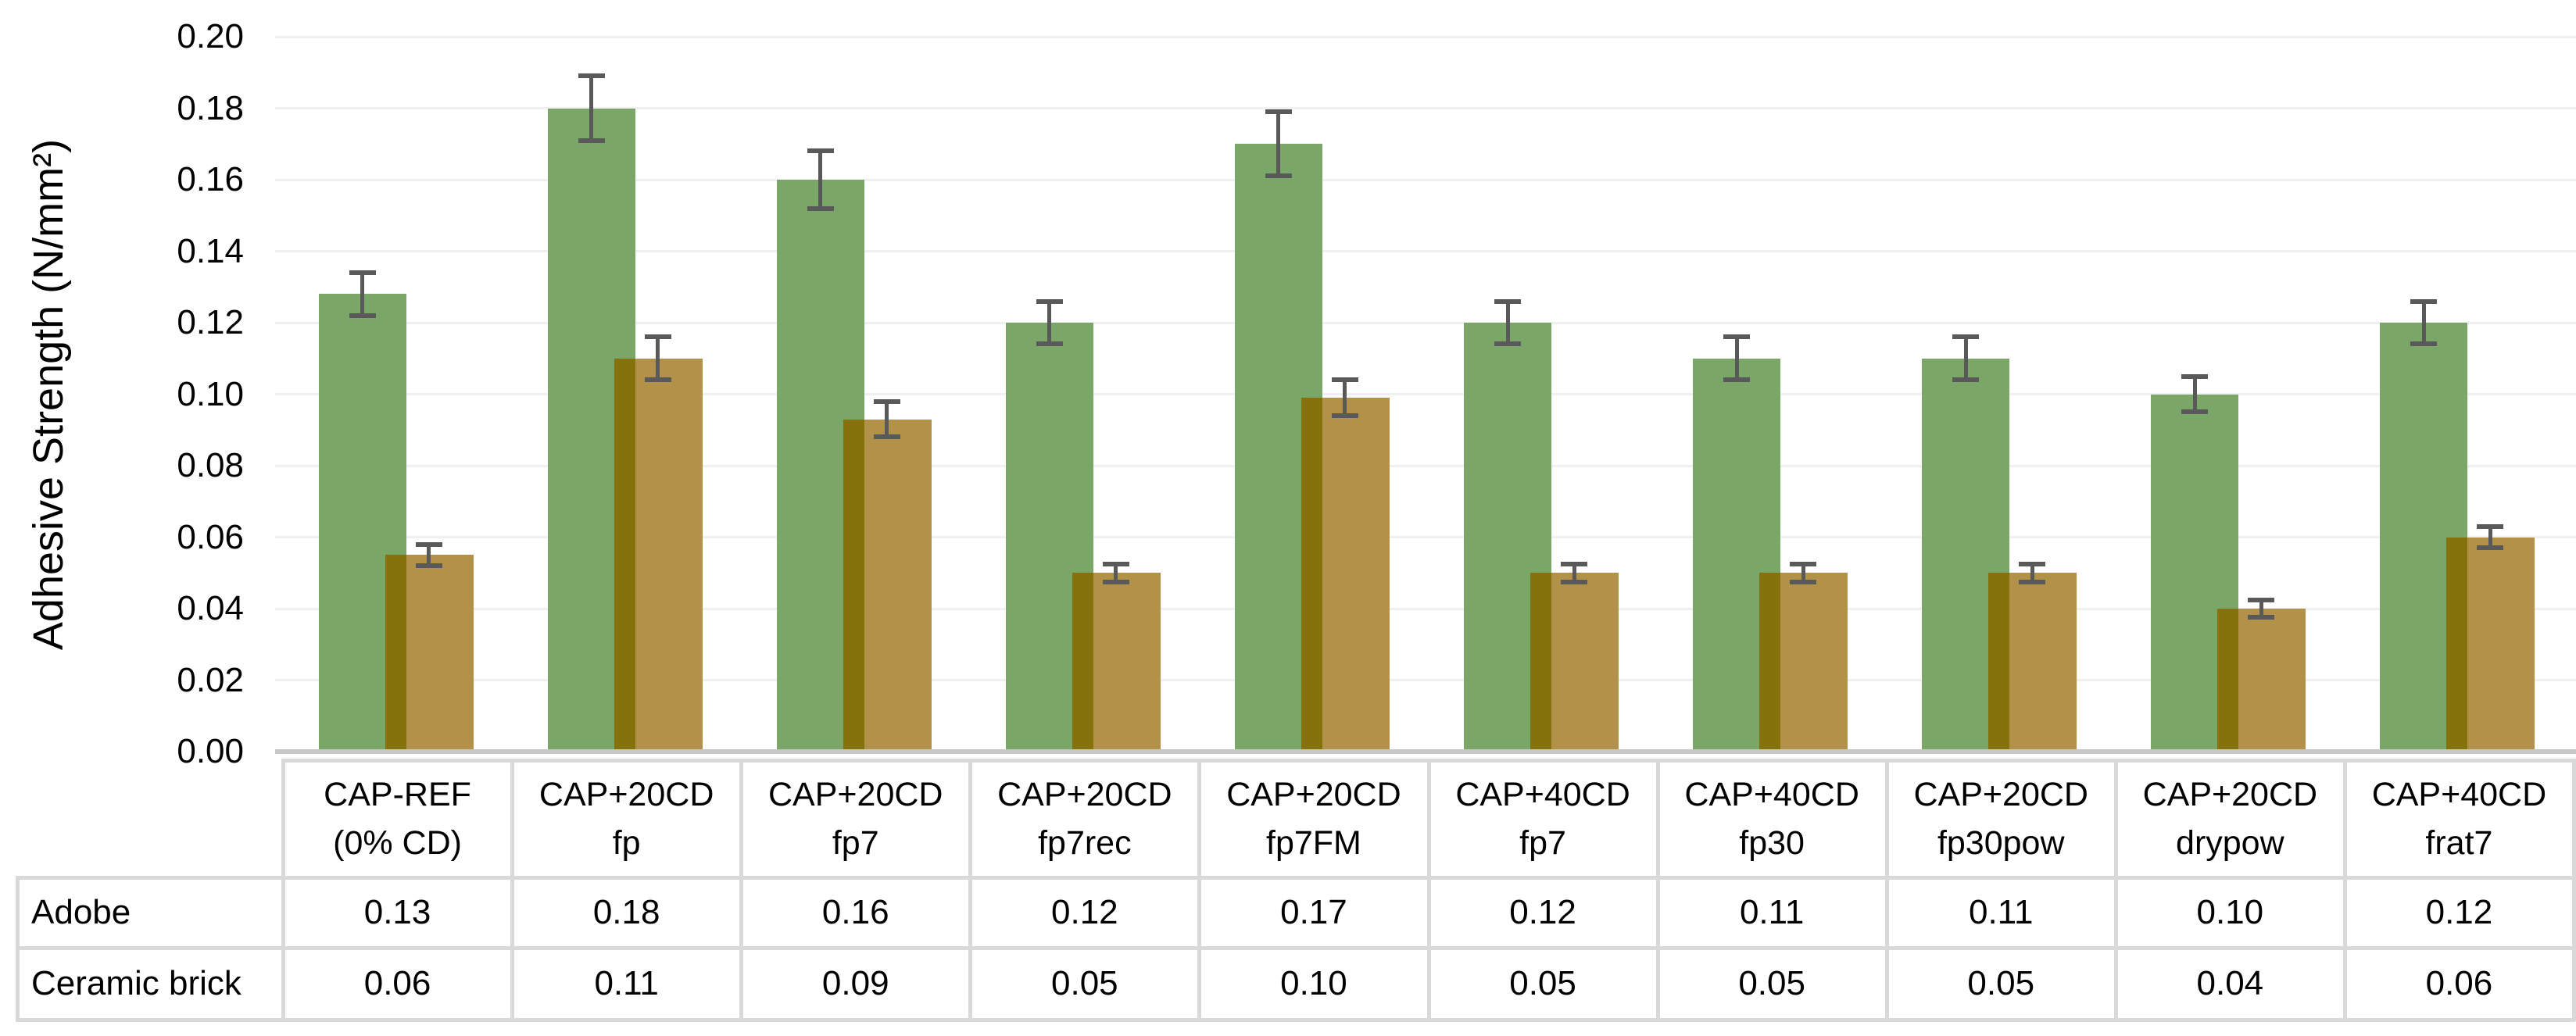  I want to click on y-tick-label: 0.08, so click(210, 465).